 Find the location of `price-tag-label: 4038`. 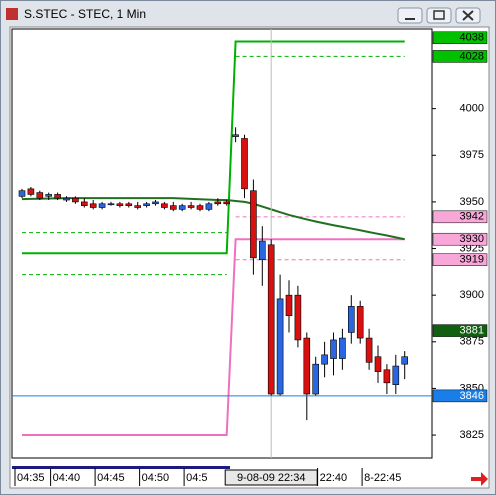

price-tag-label: 4038 is located at coordinates (472, 38).